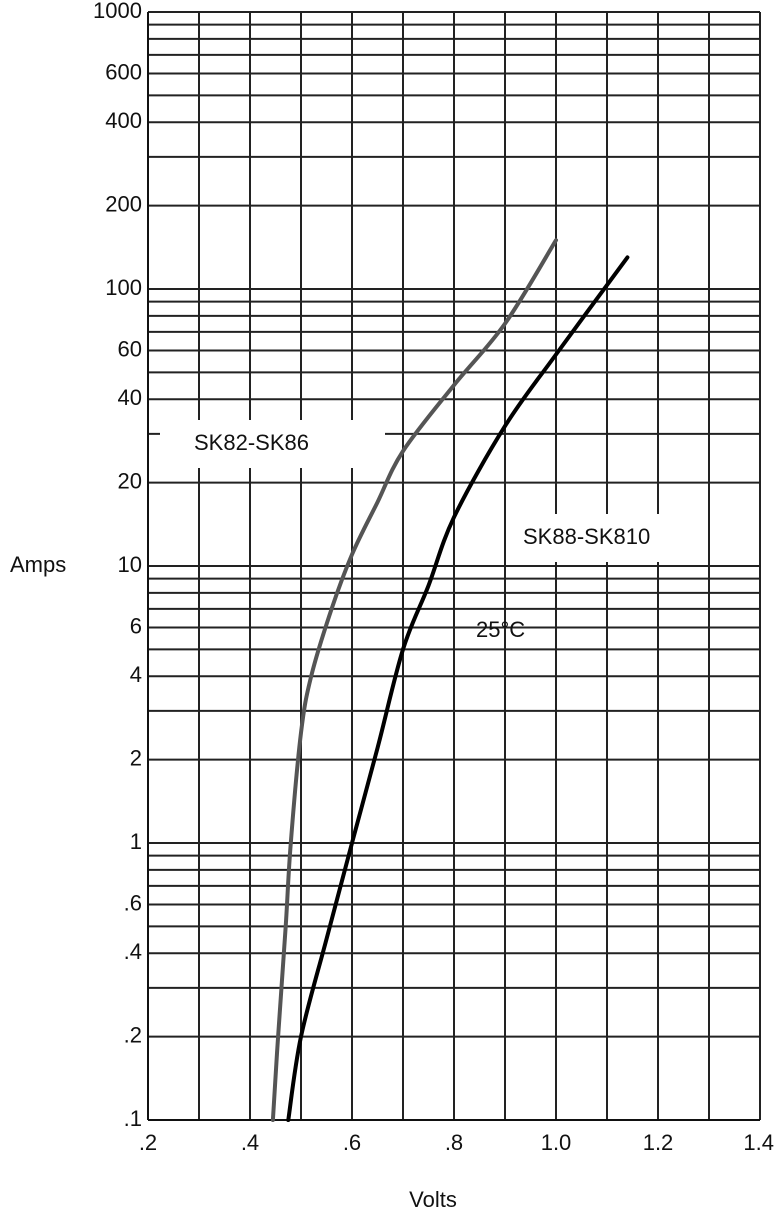  I want to click on series-label-sk82-sk86: SK82-SK86, so click(251, 442).